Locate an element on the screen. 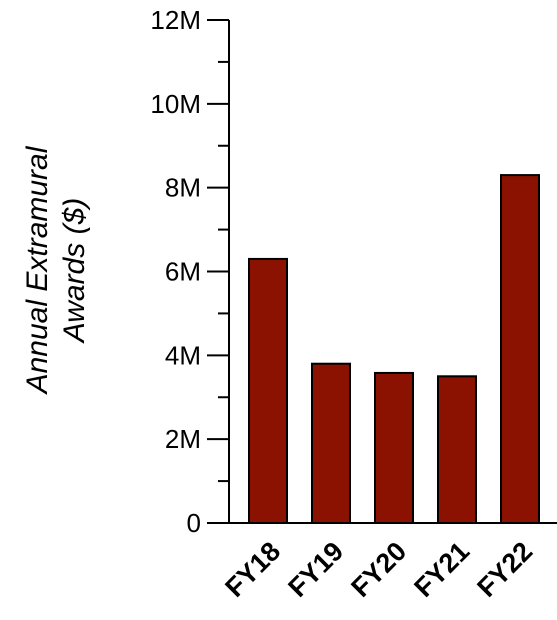 The image size is (557, 620). y-tick-label: 12M is located at coordinates (175, 20).